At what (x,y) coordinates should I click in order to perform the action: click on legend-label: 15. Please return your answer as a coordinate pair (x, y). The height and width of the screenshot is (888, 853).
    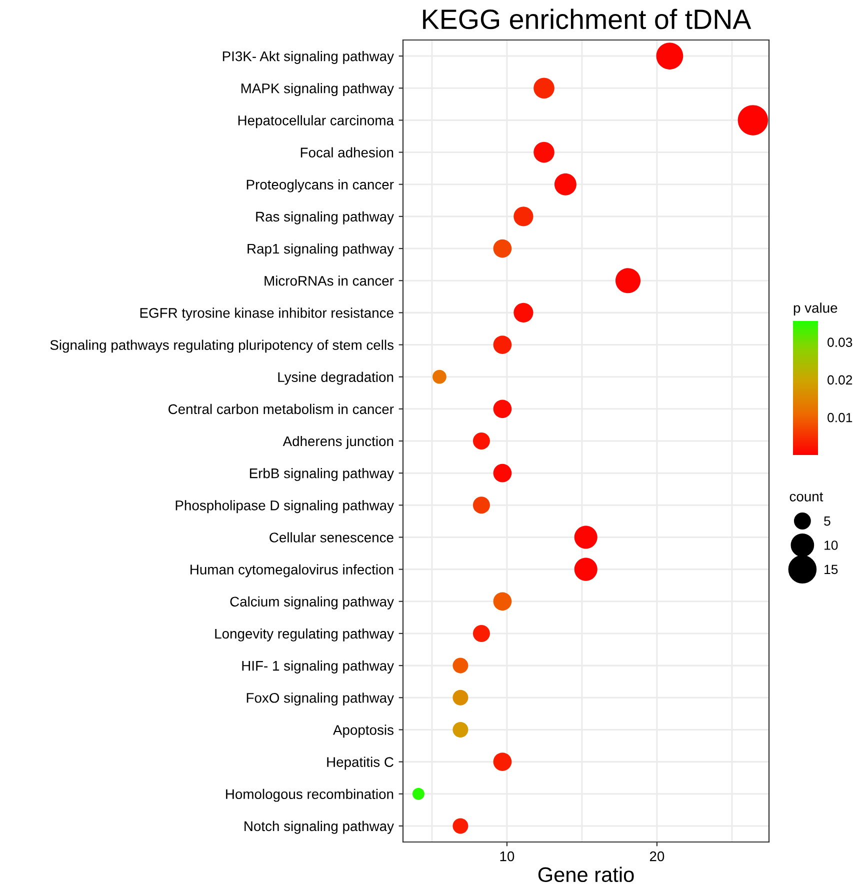
    Looking at the image, I should click on (831, 569).